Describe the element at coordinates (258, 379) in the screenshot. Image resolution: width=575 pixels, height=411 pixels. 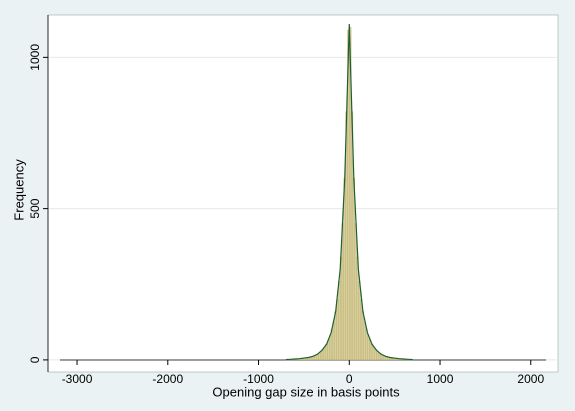
I see `x-tick-label: -1000` at that location.